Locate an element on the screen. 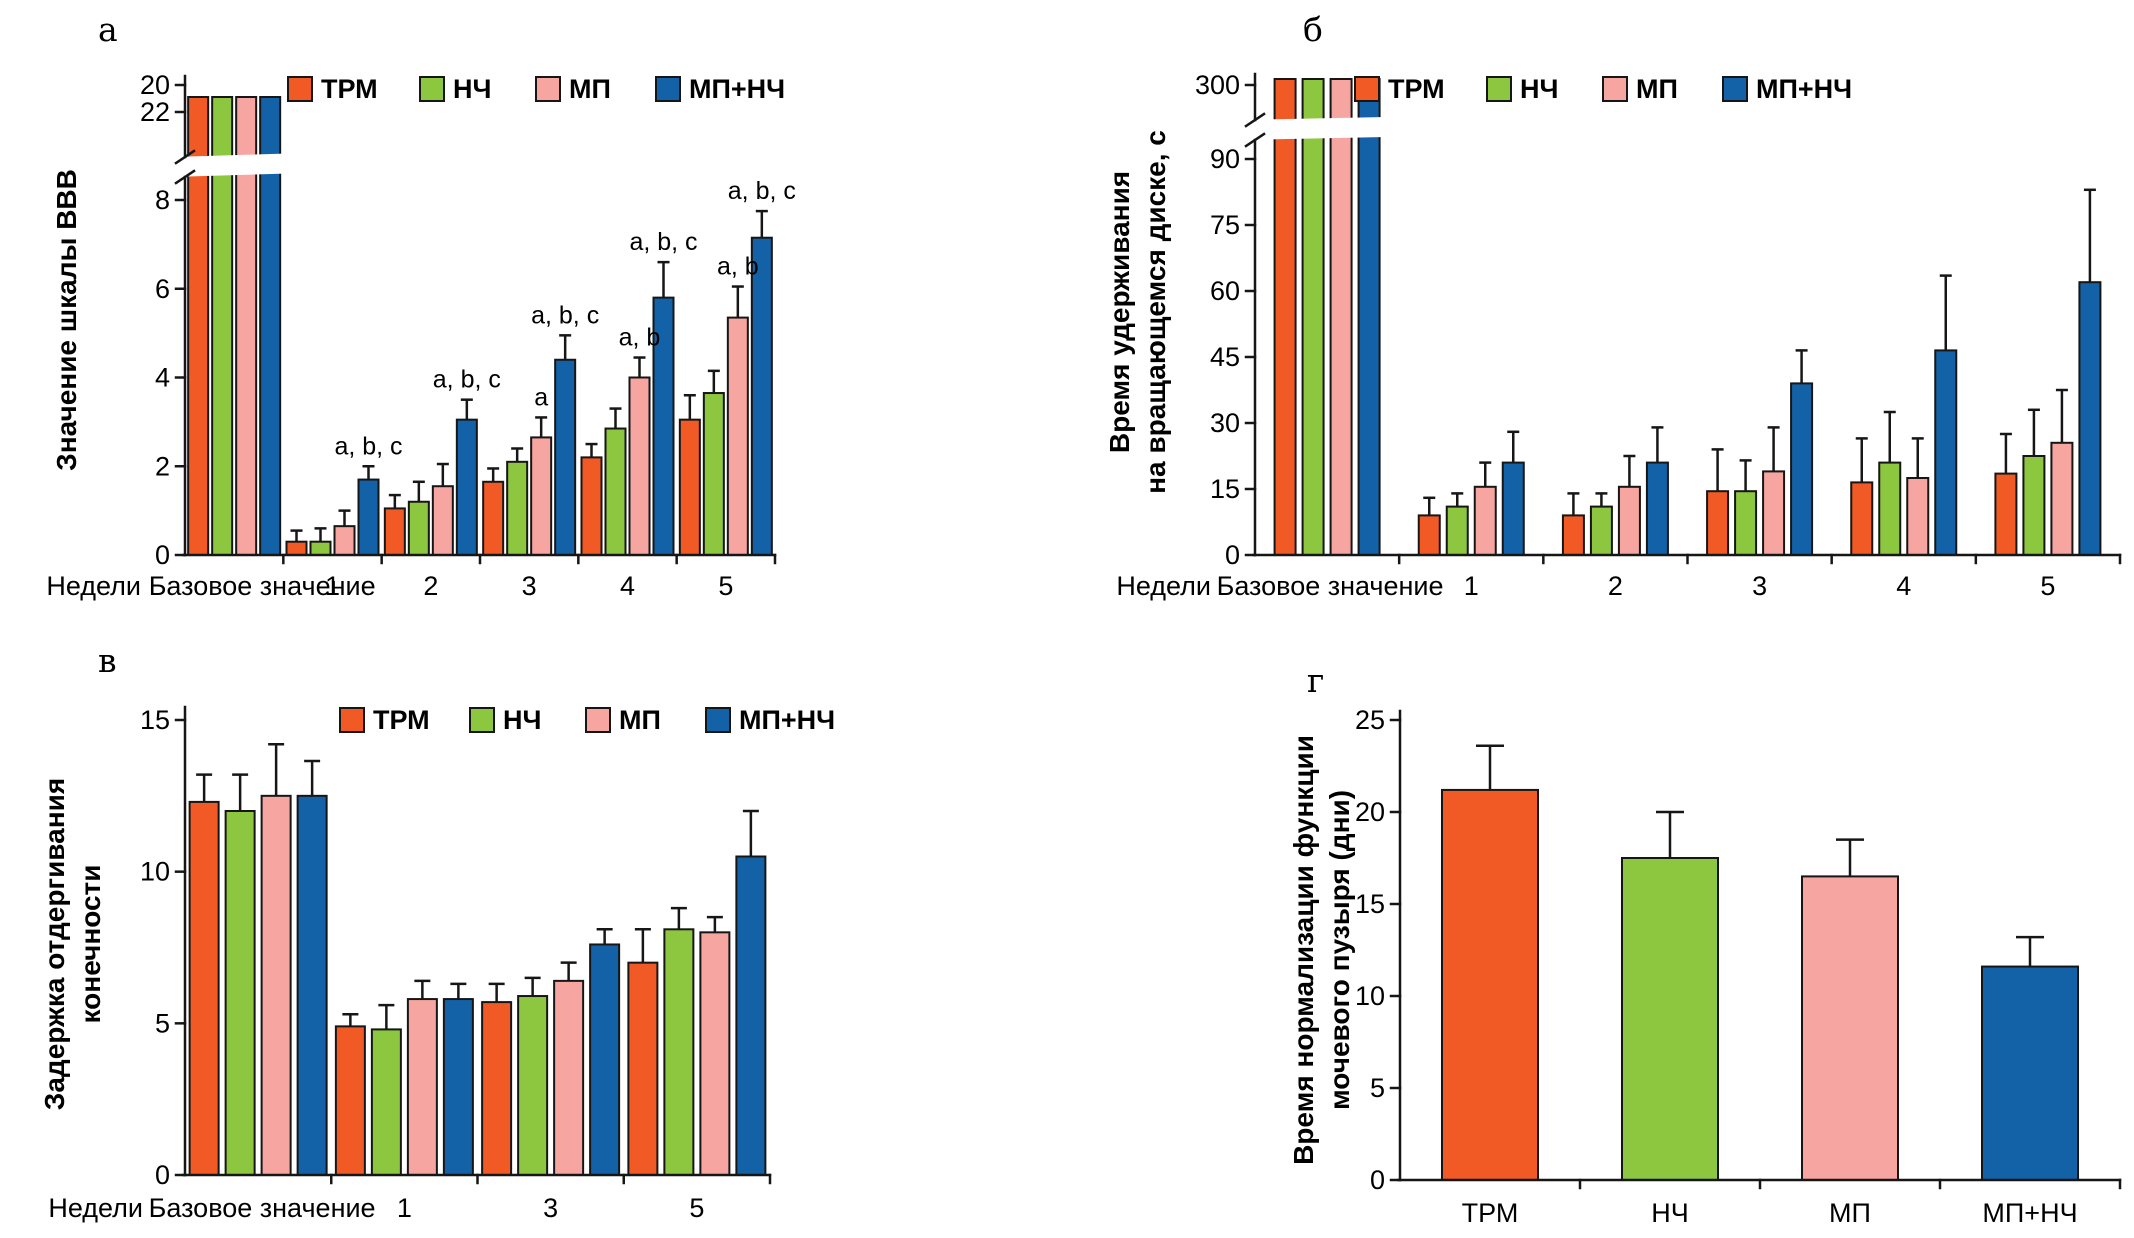 The image size is (2134, 1238). svg-text: на вращающемся диске, с is located at coordinates (1155, 312).